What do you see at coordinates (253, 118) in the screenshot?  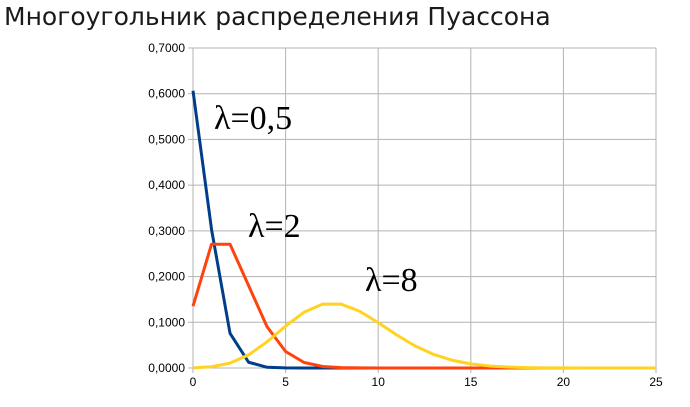 I see `lambda-annotation: λ=0,5` at bounding box center [253, 118].